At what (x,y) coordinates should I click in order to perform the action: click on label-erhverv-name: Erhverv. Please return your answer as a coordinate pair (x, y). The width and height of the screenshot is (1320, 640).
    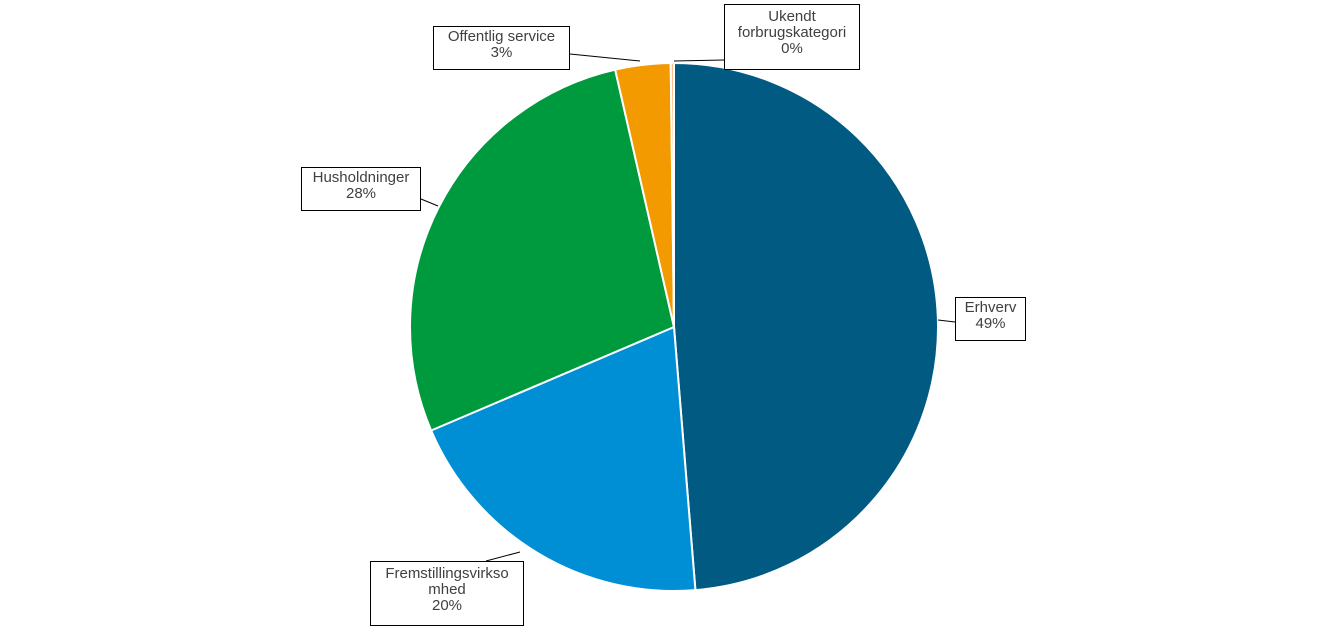
    Looking at the image, I should click on (990, 307).